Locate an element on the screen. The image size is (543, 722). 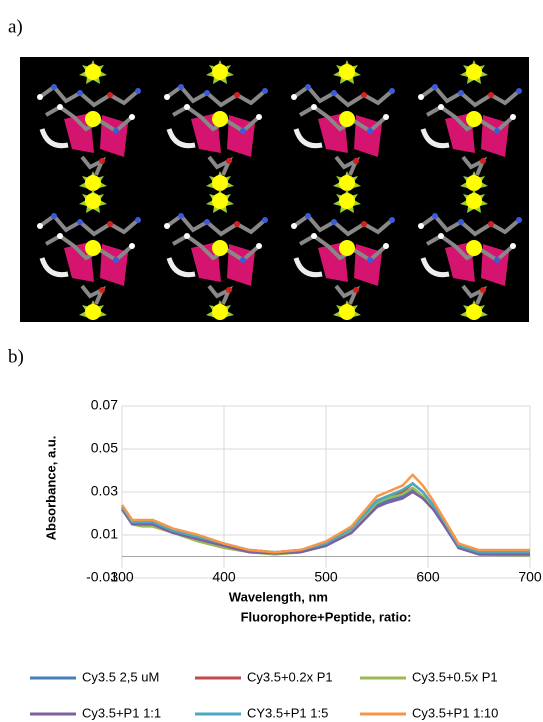
y-tick-label: 0.07 is located at coordinates (104, 405).